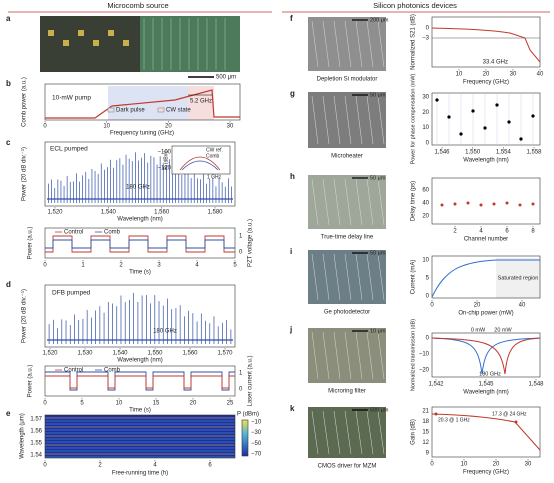 The width and height of the screenshot is (554, 483). I want to click on legend-label: Control, so click(73, 233).